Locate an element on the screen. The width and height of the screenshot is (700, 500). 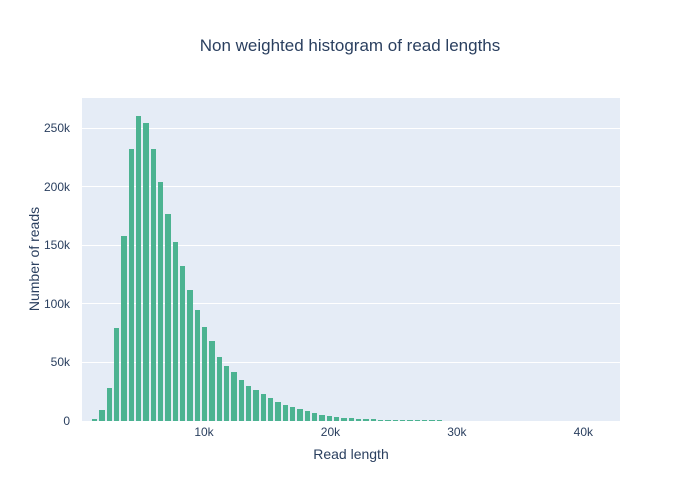
x-axis-ticks: 10k 20k 30k 40k is located at coordinates (351, 431).